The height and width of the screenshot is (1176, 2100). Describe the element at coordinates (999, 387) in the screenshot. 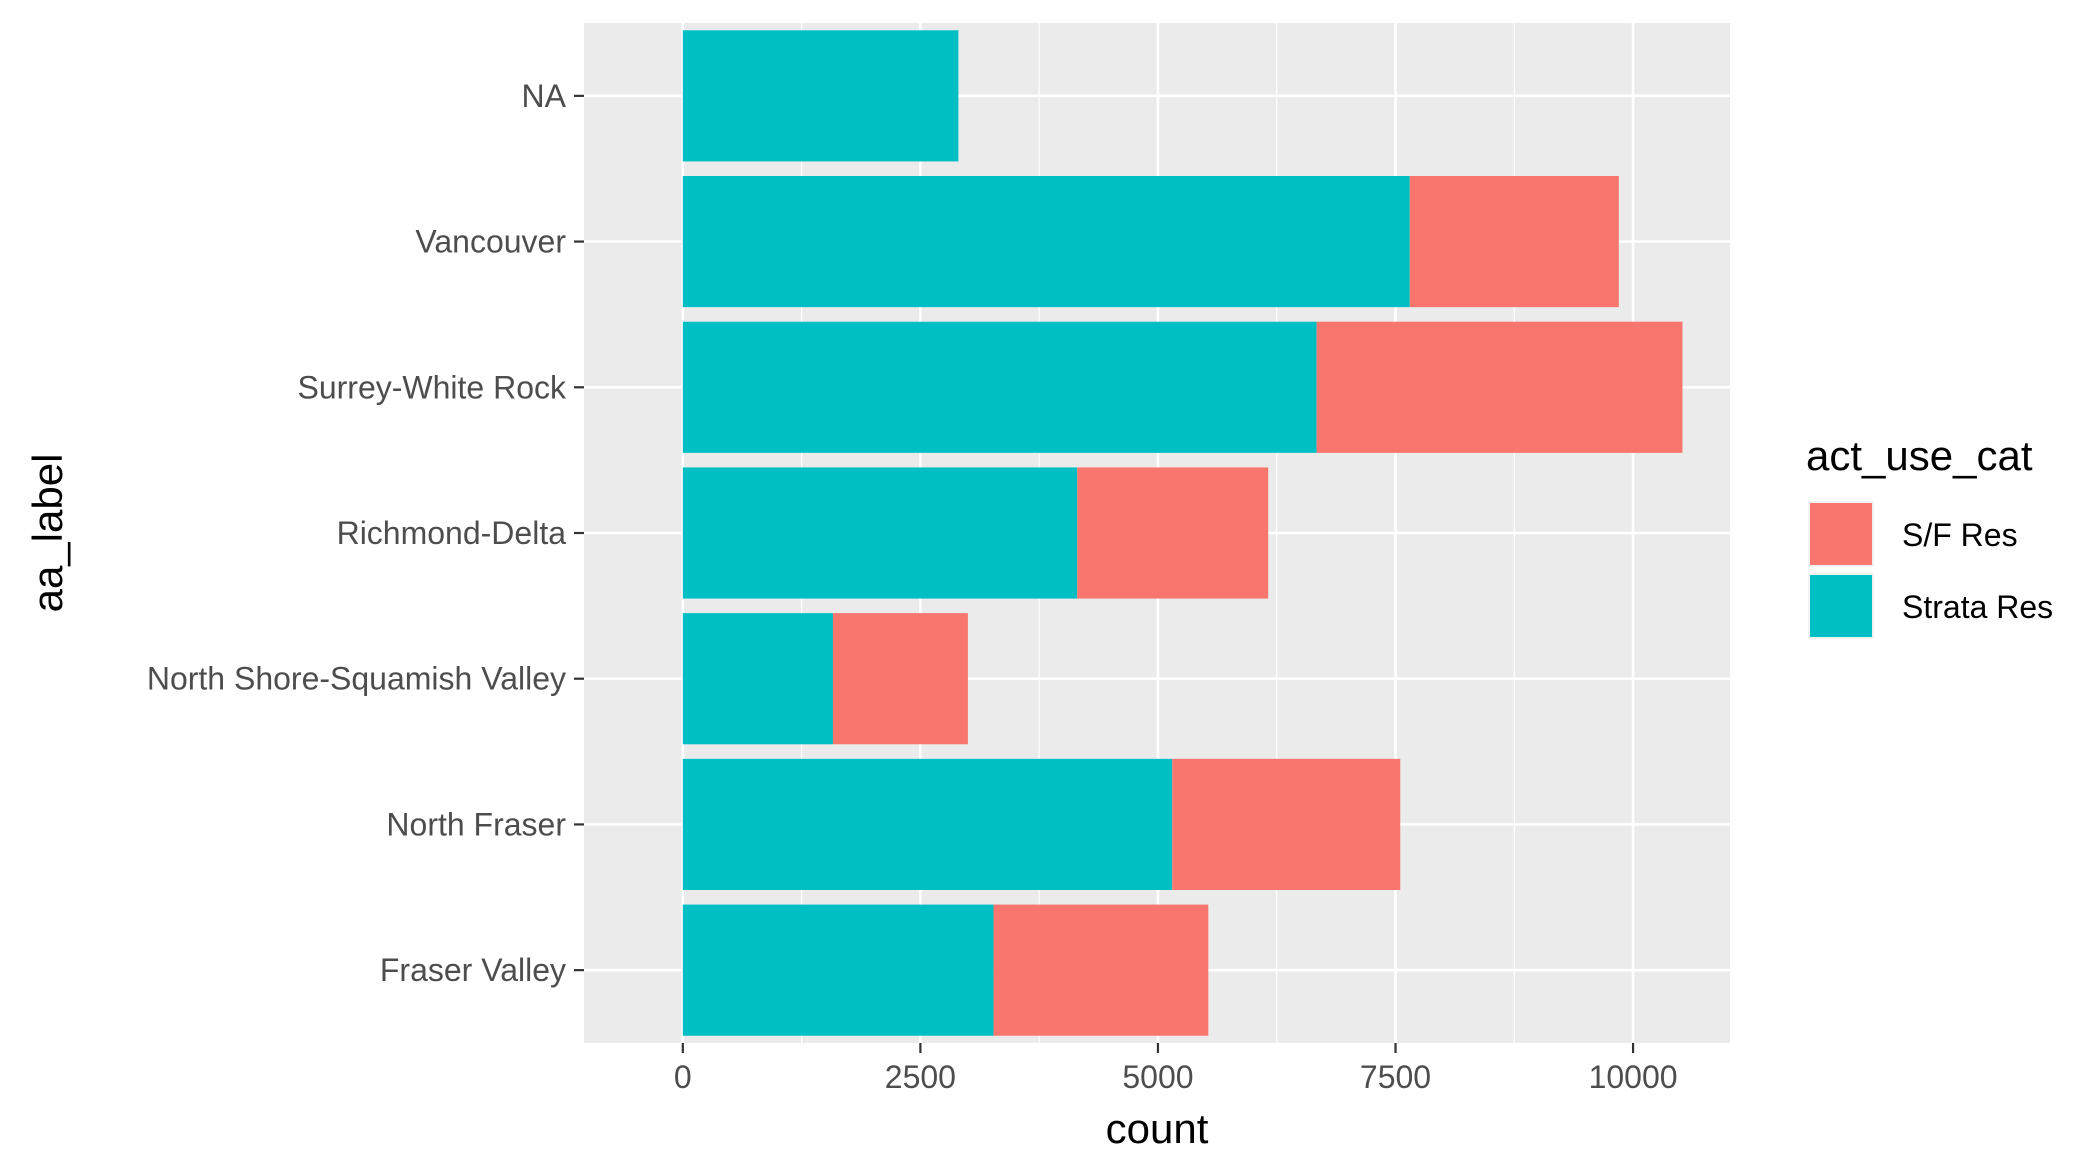

I see `bar-strata-res-surrey-white-rock` at that location.